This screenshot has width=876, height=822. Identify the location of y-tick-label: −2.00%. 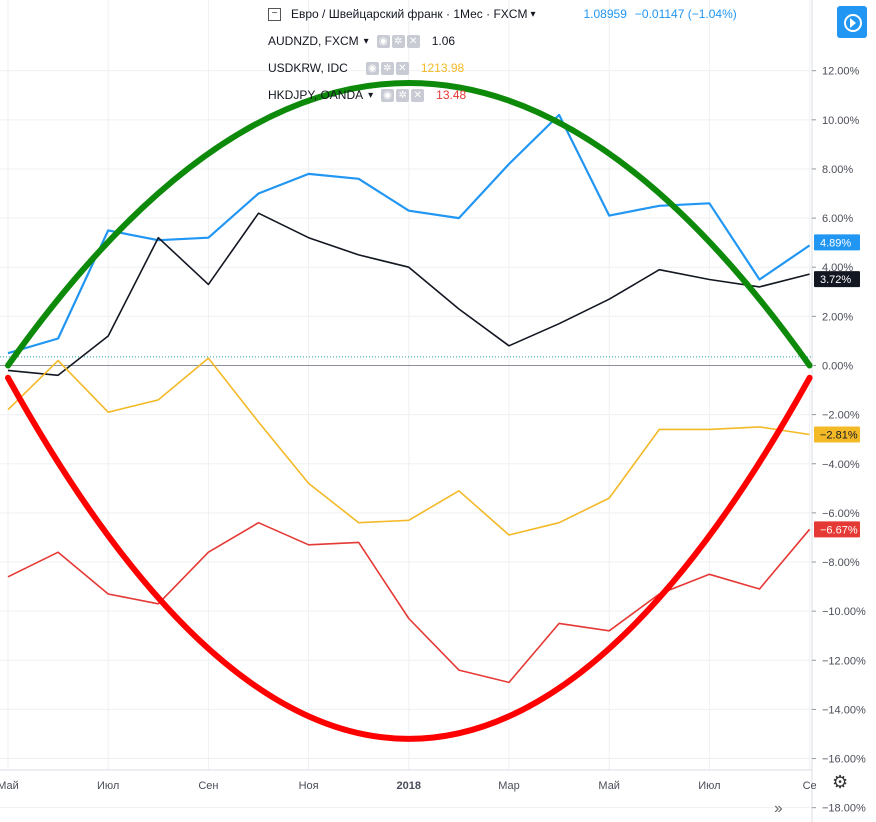
(841, 416).